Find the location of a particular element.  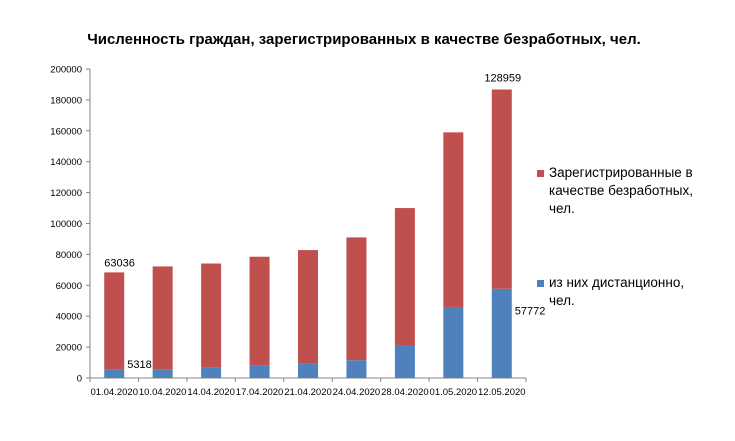

legend-label: из них дистанционно, is located at coordinates (616, 282).